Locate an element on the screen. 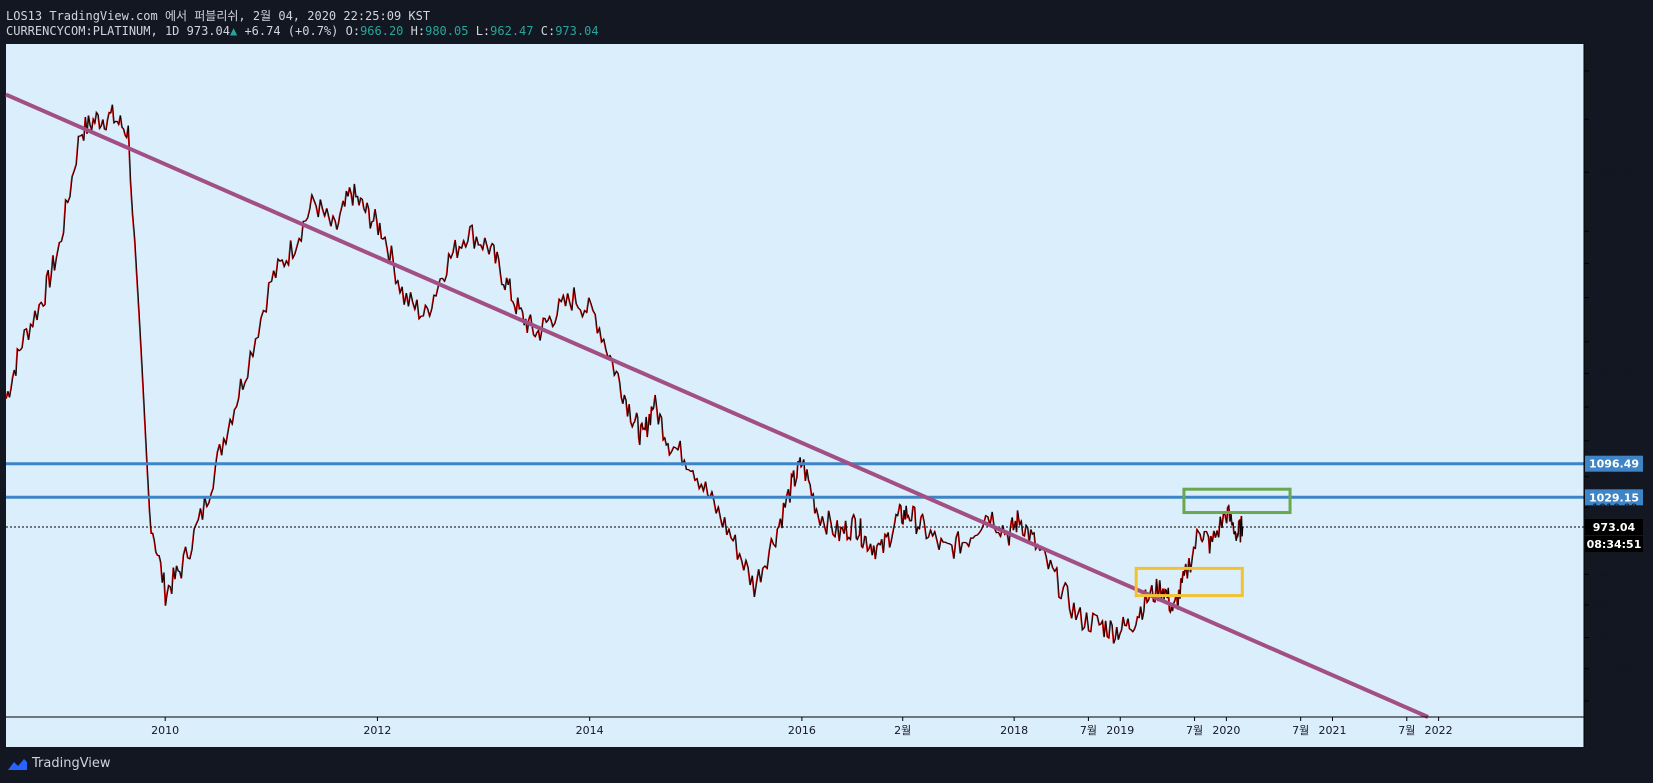  level-price-label: 1029.15 is located at coordinates (1614, 497).